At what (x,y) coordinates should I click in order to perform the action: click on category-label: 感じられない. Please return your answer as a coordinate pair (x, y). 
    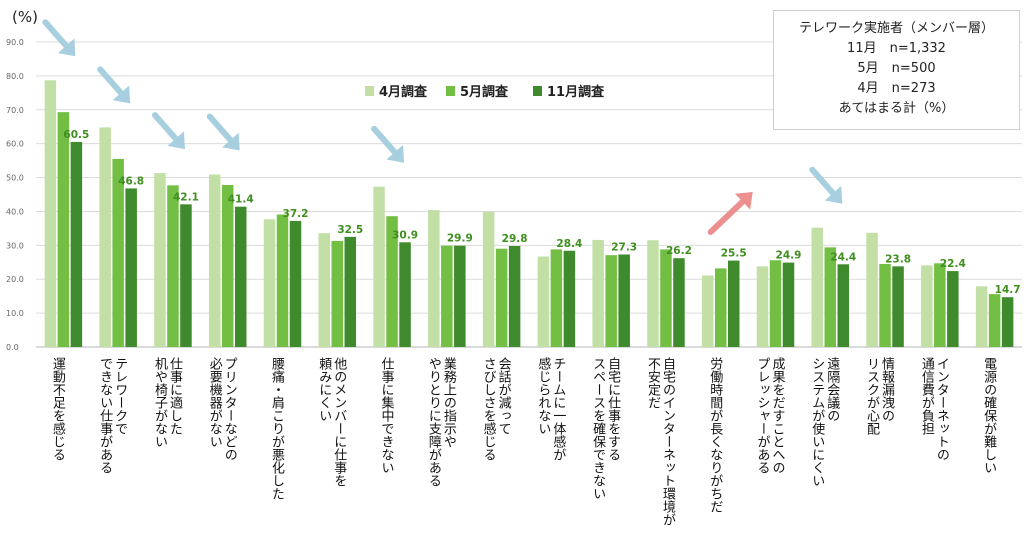
    Looking at the image, I should click on (543, 395).